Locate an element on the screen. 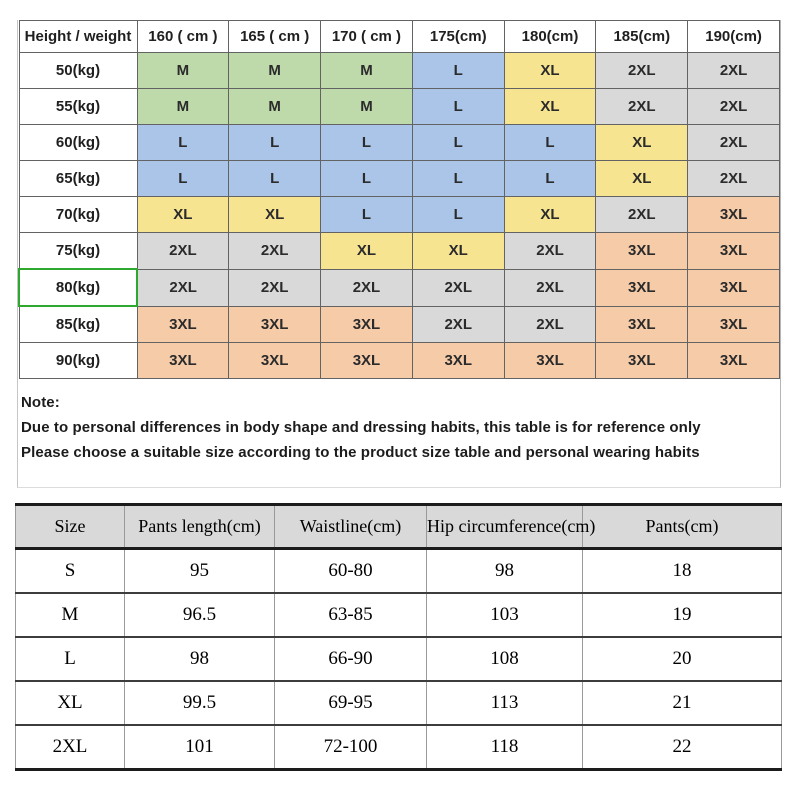 The height and width of the screenshot is (800, 800). measurement-row: L 98 66-90 108 20 is located at coordinates (398, 659).